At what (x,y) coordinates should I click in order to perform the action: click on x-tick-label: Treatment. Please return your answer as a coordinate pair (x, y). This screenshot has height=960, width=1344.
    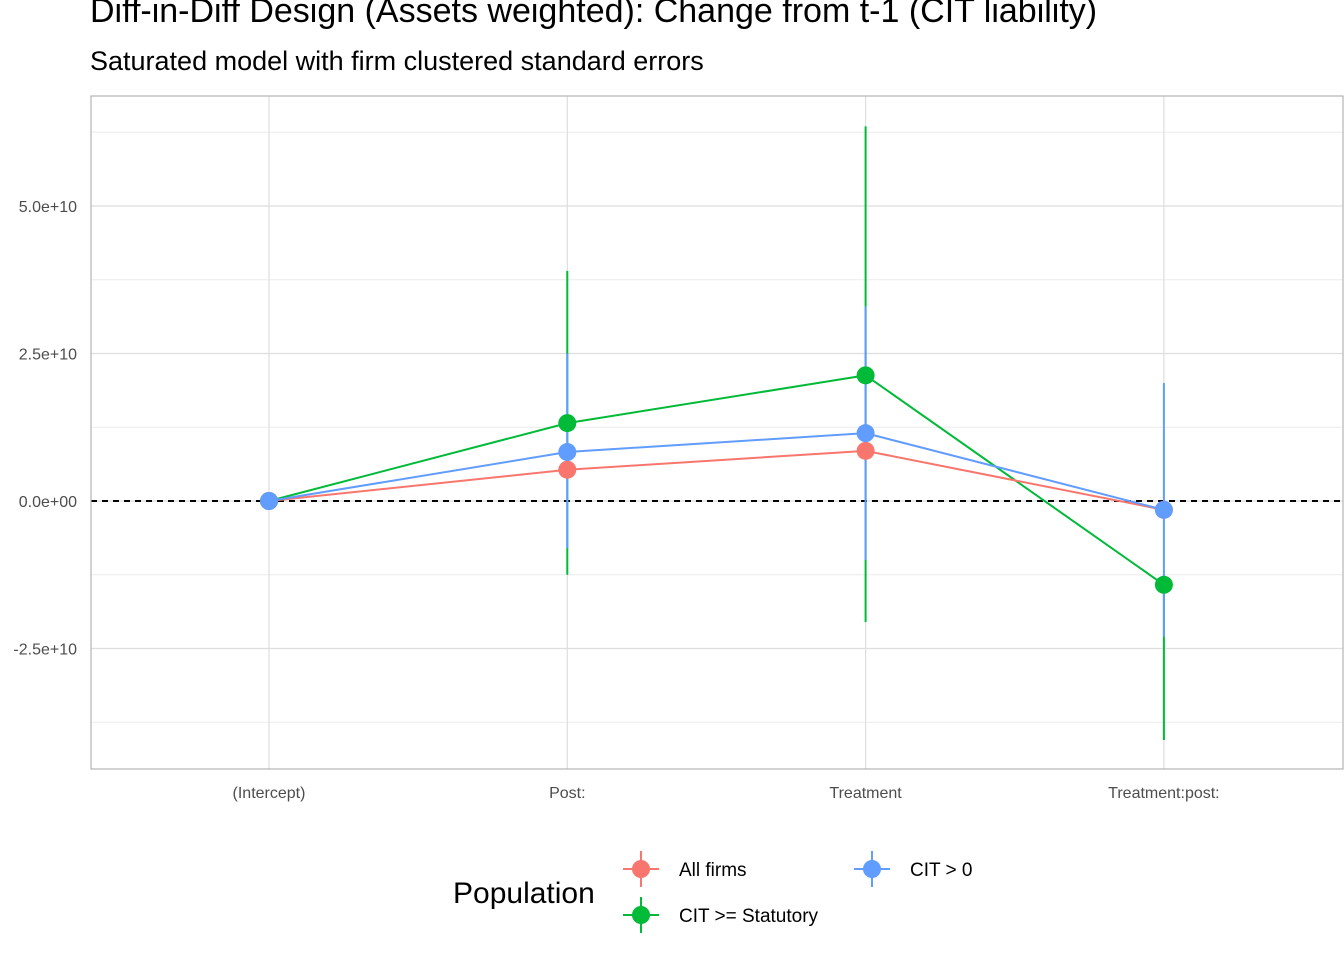
    Looking at the image, I should click on (865, 793).